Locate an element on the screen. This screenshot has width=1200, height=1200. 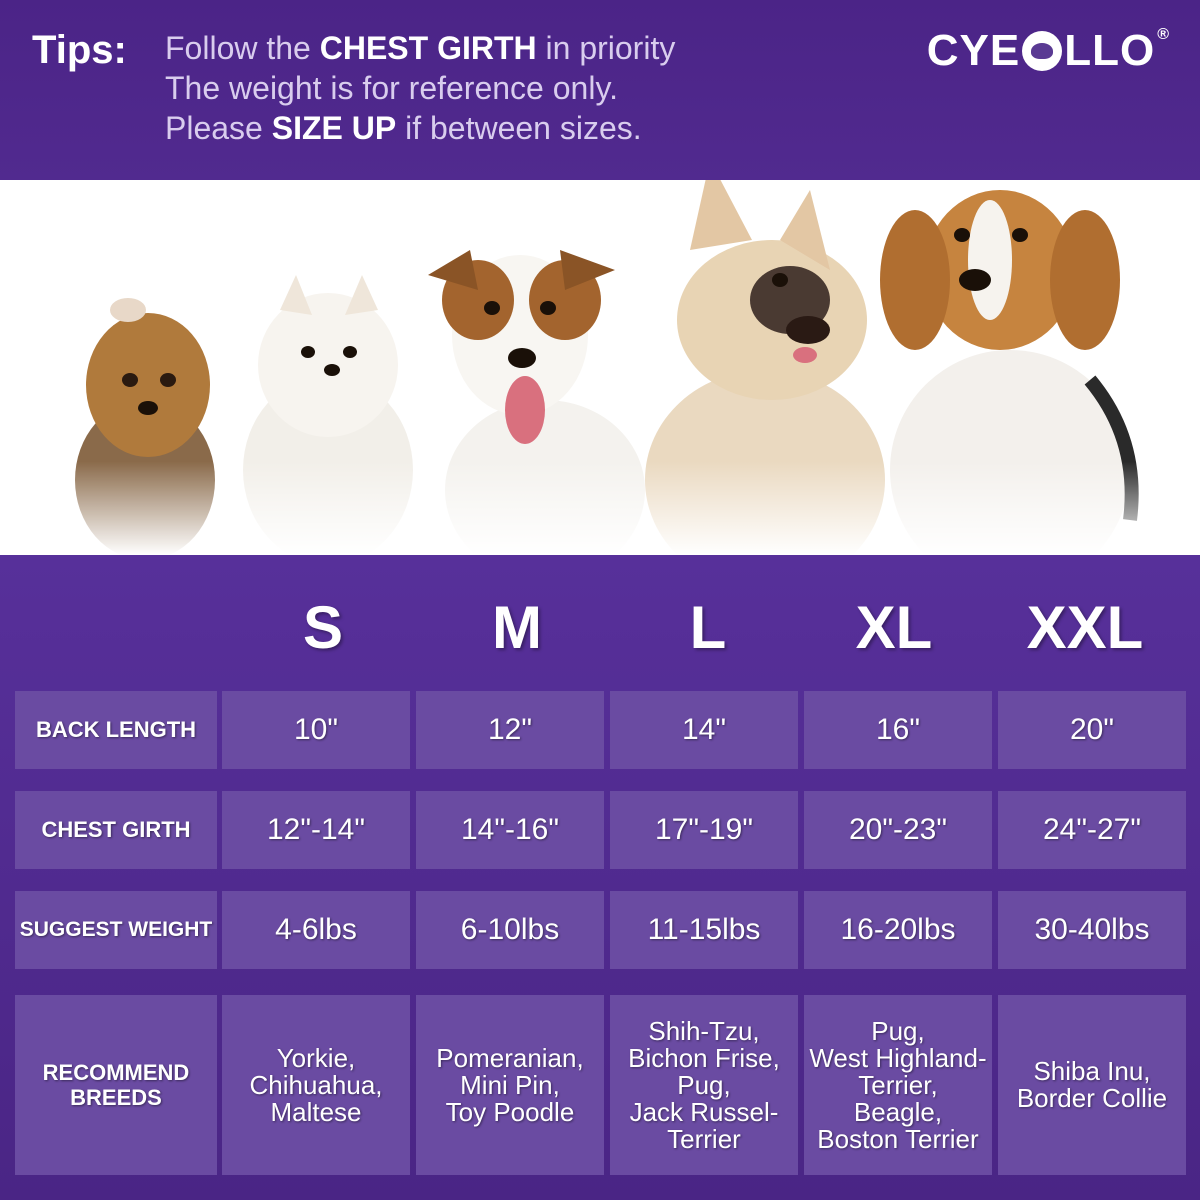
suggest-weight-l: 11-15lbs is located at coordinates (704, 930).